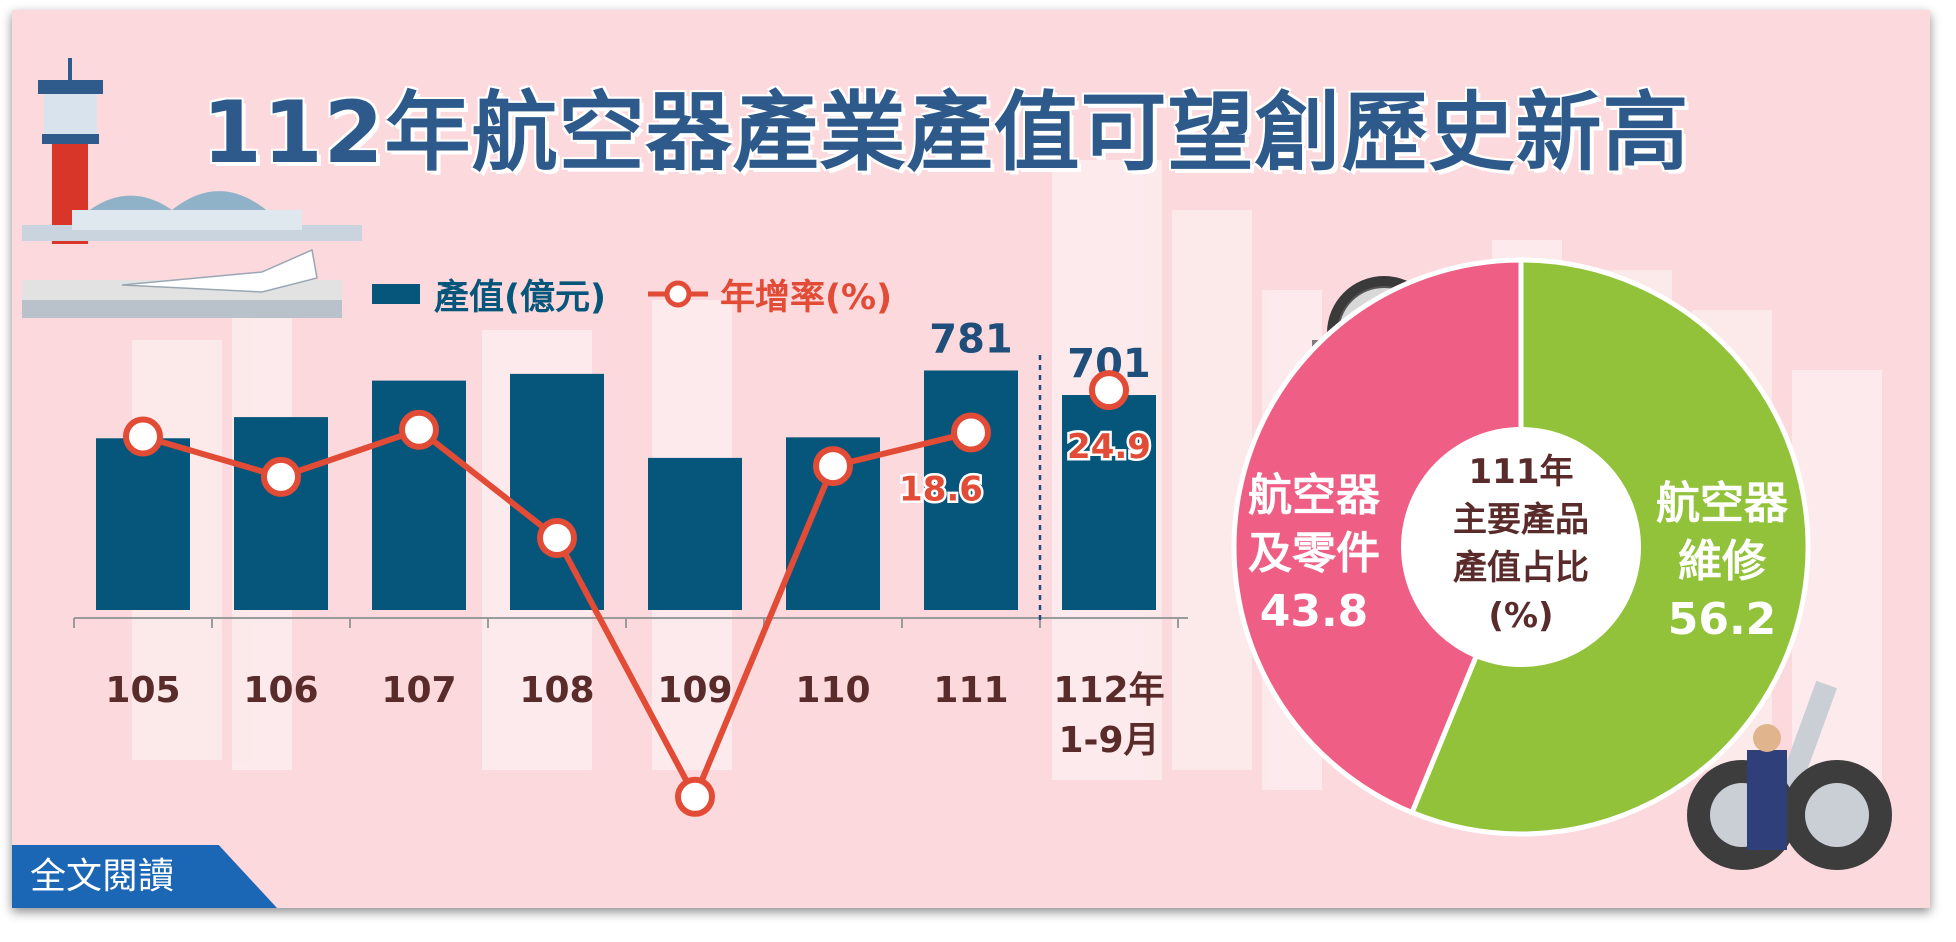 The image size is (1956, 942). Describe the element at coordinates (1722, 561) in the screenshot. I see `pie-slice-label: 維修` at that location.